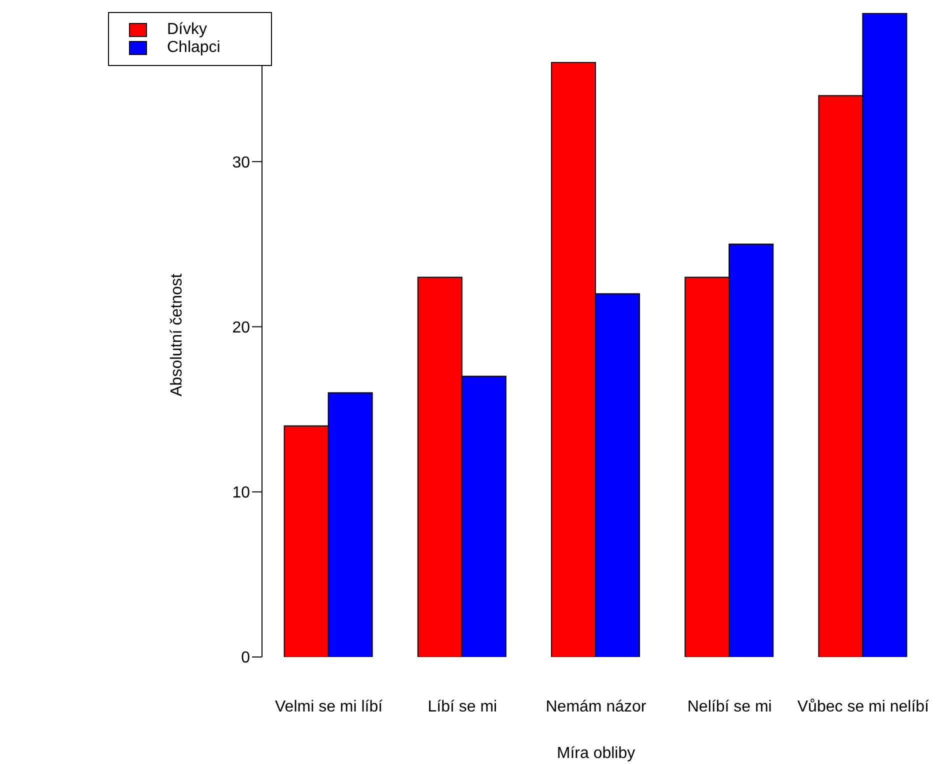 The width and height of the screenshot is (938, 764). I want to click on x-tick-label: Velmi se mi líbí, so click(329, 707).